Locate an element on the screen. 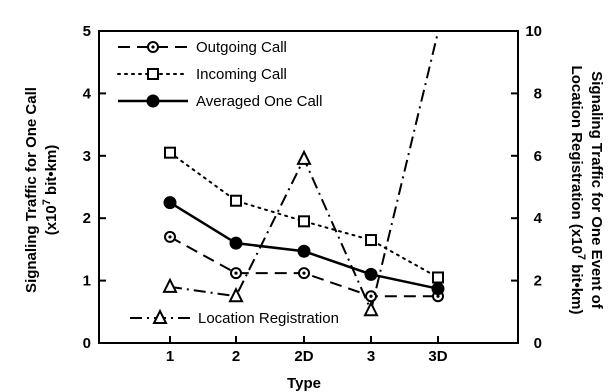 The width and height of the screenshot is (611, 392). x-tick-label: 3 is located at coordinates (371, 356).